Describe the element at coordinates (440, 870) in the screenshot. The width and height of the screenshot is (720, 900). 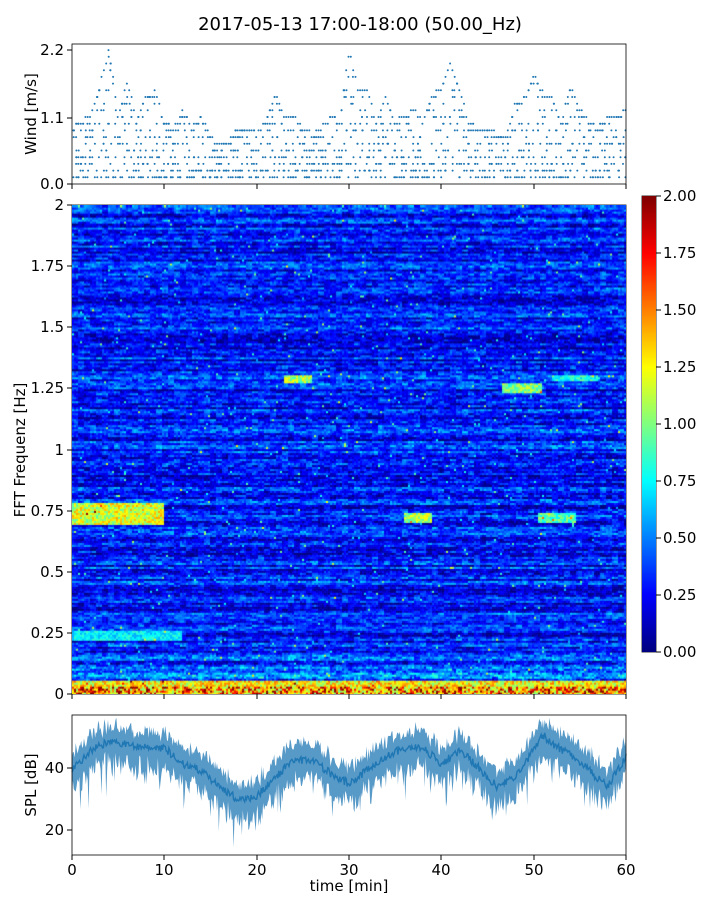
I see `spl-xtick-label: 40` at that location.